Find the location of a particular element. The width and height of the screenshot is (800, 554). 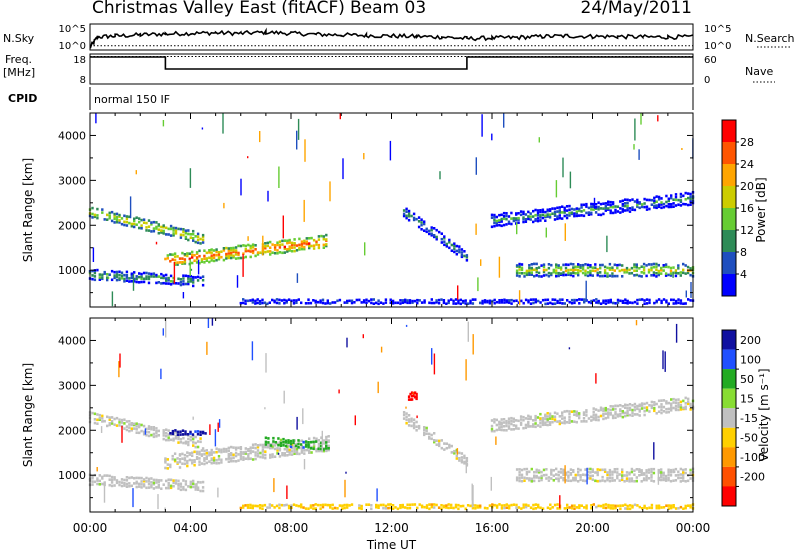

colorbar-tick-label: 4 is located at coordinates (743, 274).